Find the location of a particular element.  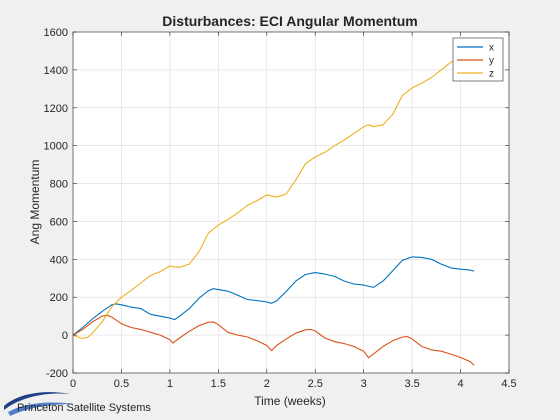

x-tick-label: 3.5 is located at coordinates (411, 384).